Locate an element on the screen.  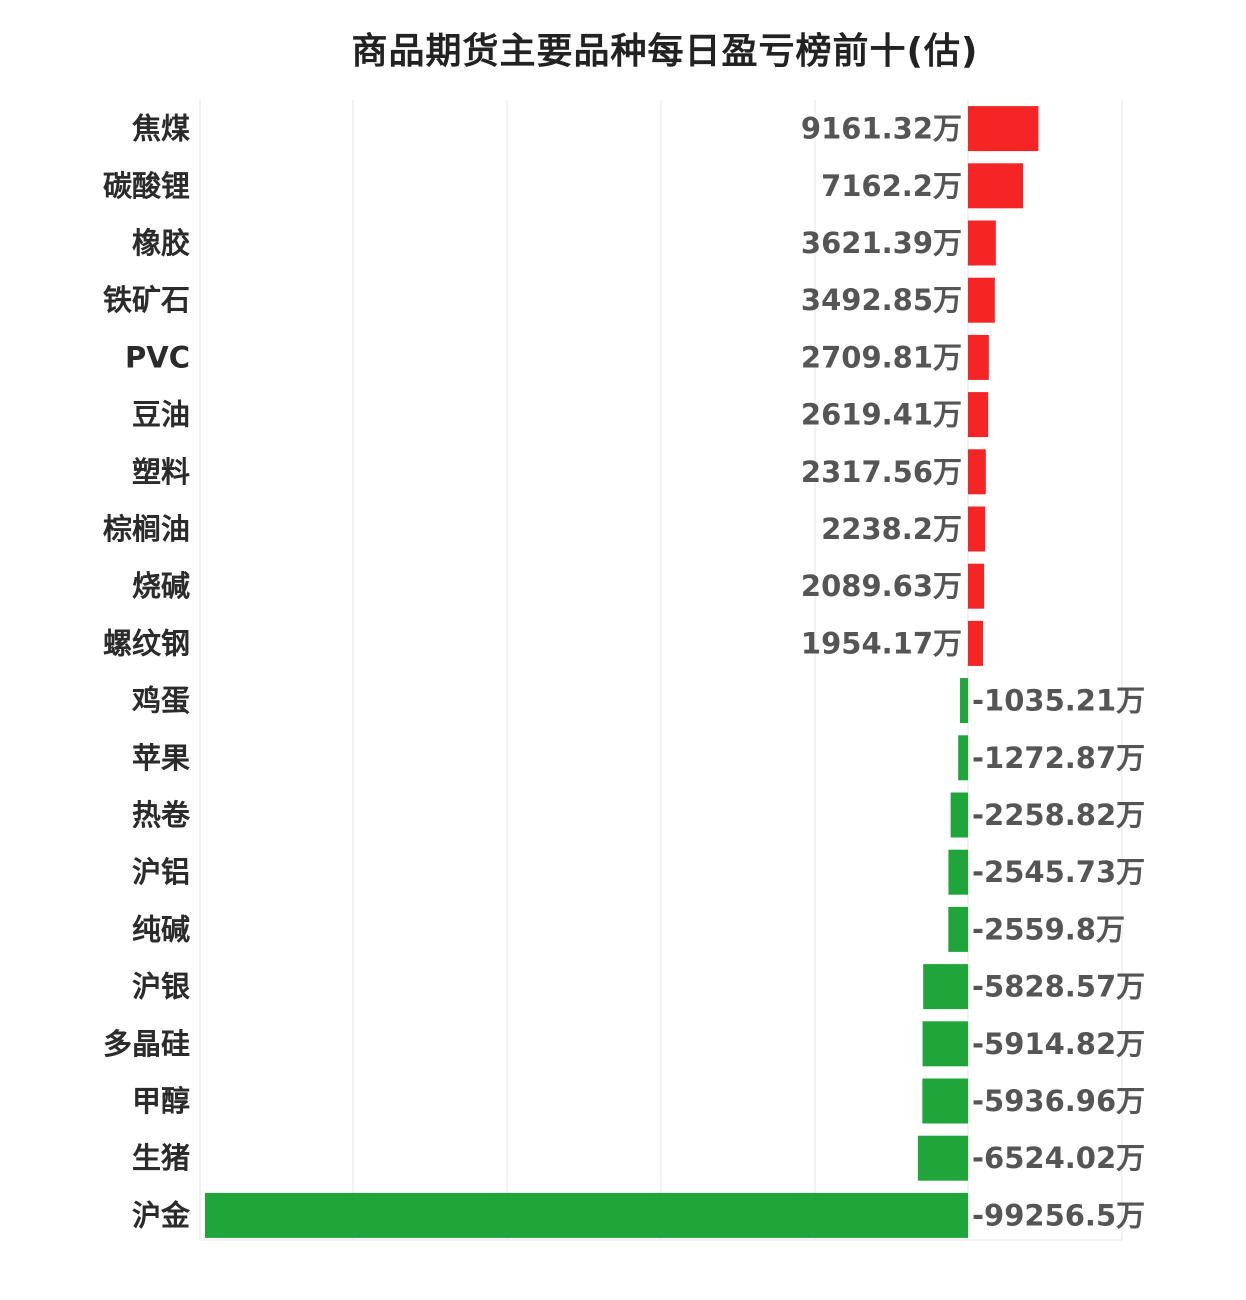
category-label: PVC is located at coordinates (157, 357).